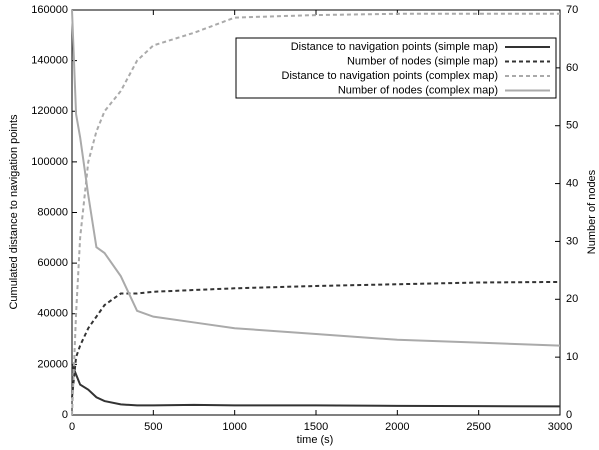  I want to click on series-line, so click(316, 386).